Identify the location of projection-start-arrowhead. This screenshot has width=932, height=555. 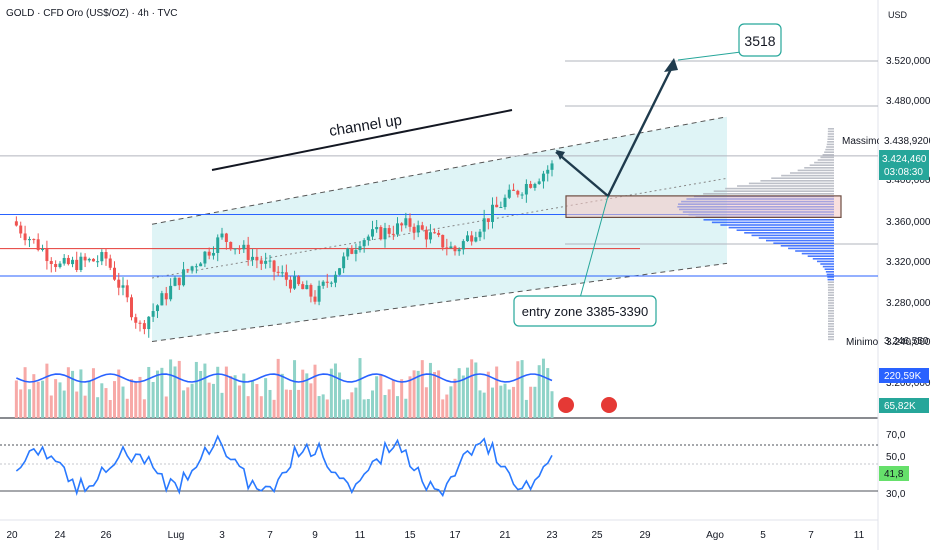
(560, 155).